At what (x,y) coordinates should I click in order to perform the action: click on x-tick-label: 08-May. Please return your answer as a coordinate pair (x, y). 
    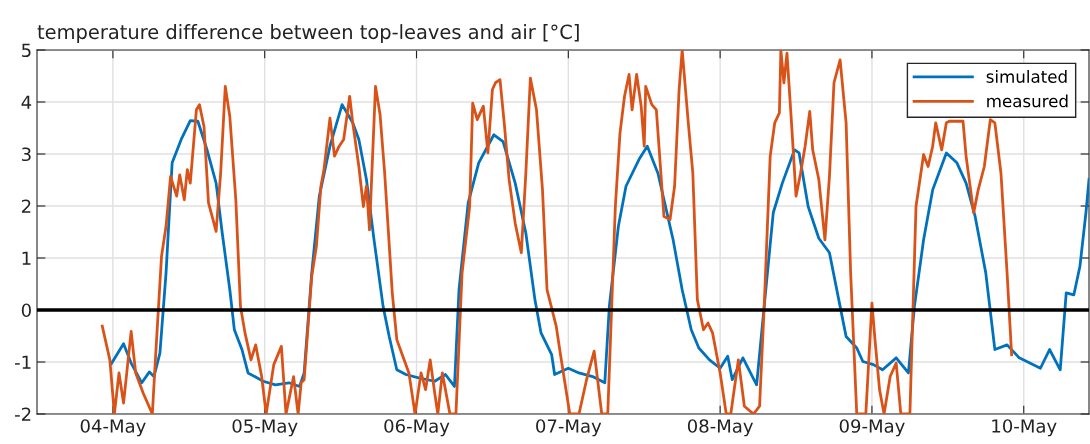
    Looking at the image, I should click on (720, 428).